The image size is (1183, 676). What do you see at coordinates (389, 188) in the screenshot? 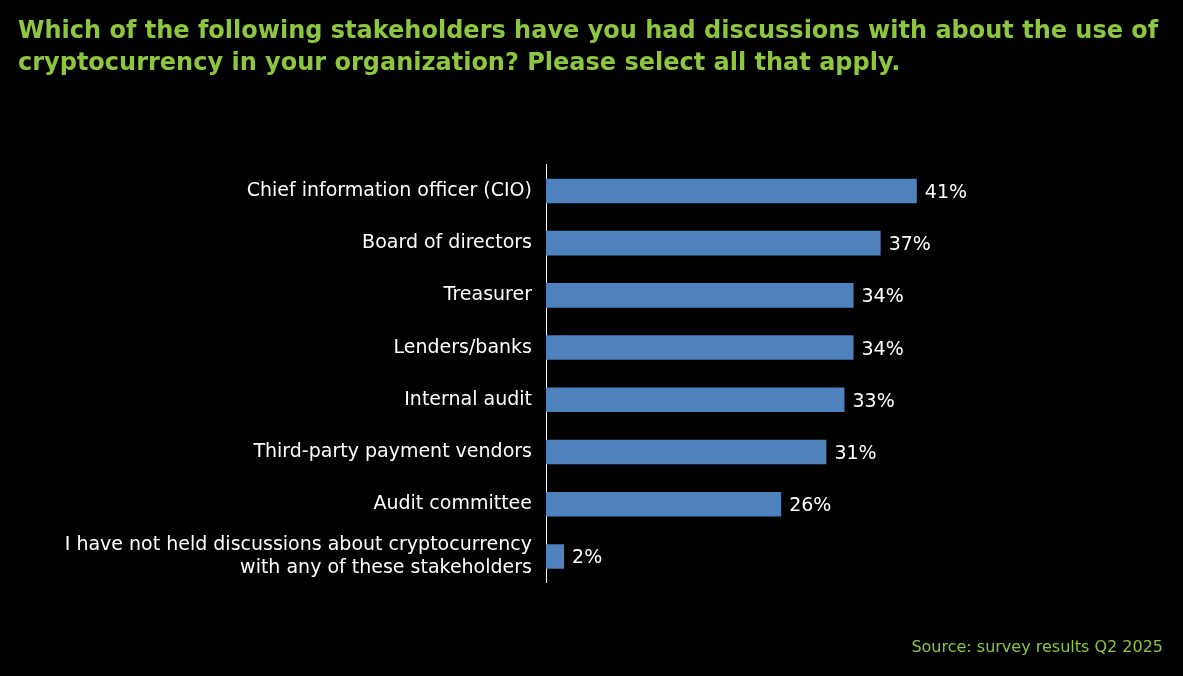
I see `y-tick-label: Chief information officer (CIO)` at bounding box center [389, 188].